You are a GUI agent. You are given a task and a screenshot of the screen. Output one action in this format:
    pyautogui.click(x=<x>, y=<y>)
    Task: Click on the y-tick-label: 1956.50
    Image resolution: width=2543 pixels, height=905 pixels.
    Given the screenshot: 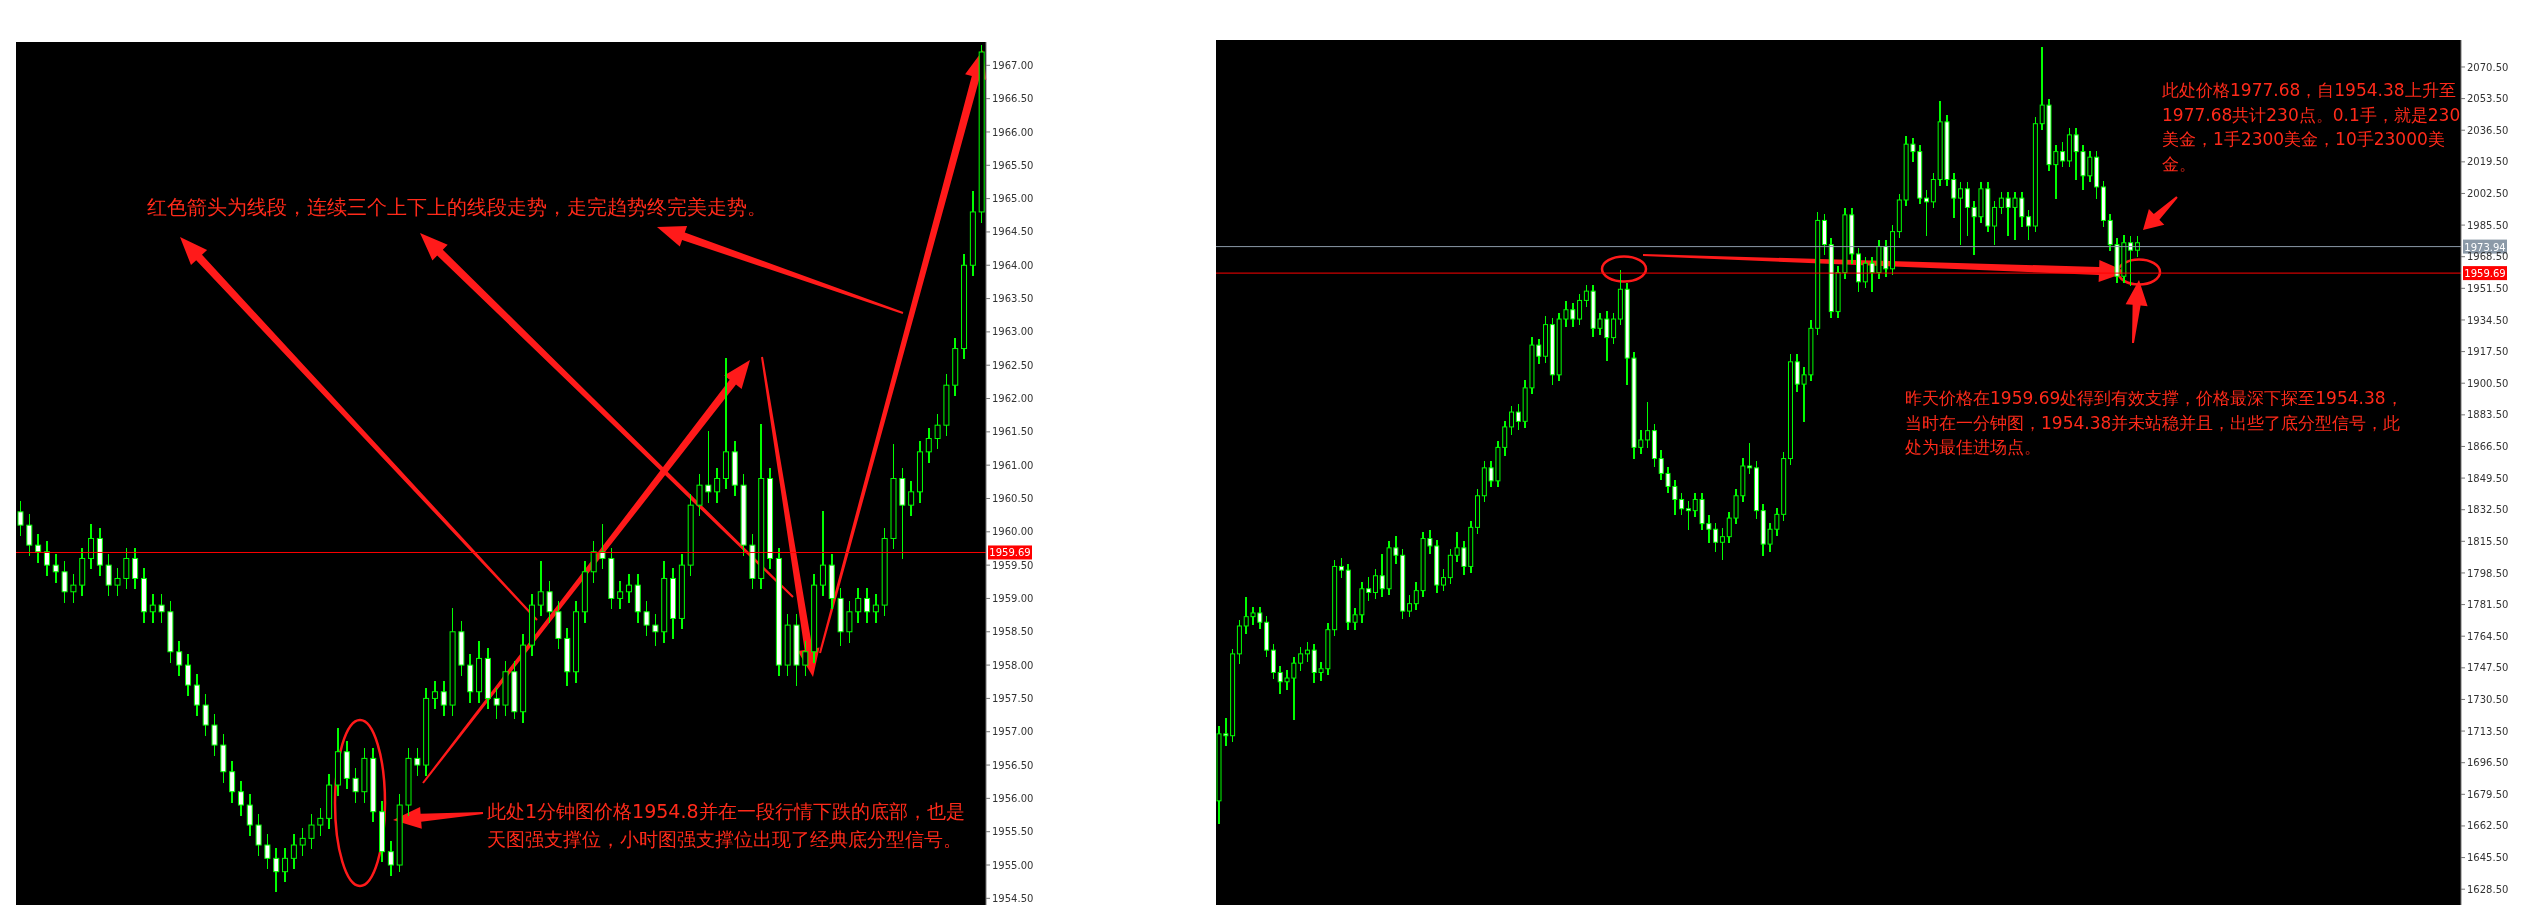 What is the action you would take?
    pyautogui.click(x=1013, y=765)
    